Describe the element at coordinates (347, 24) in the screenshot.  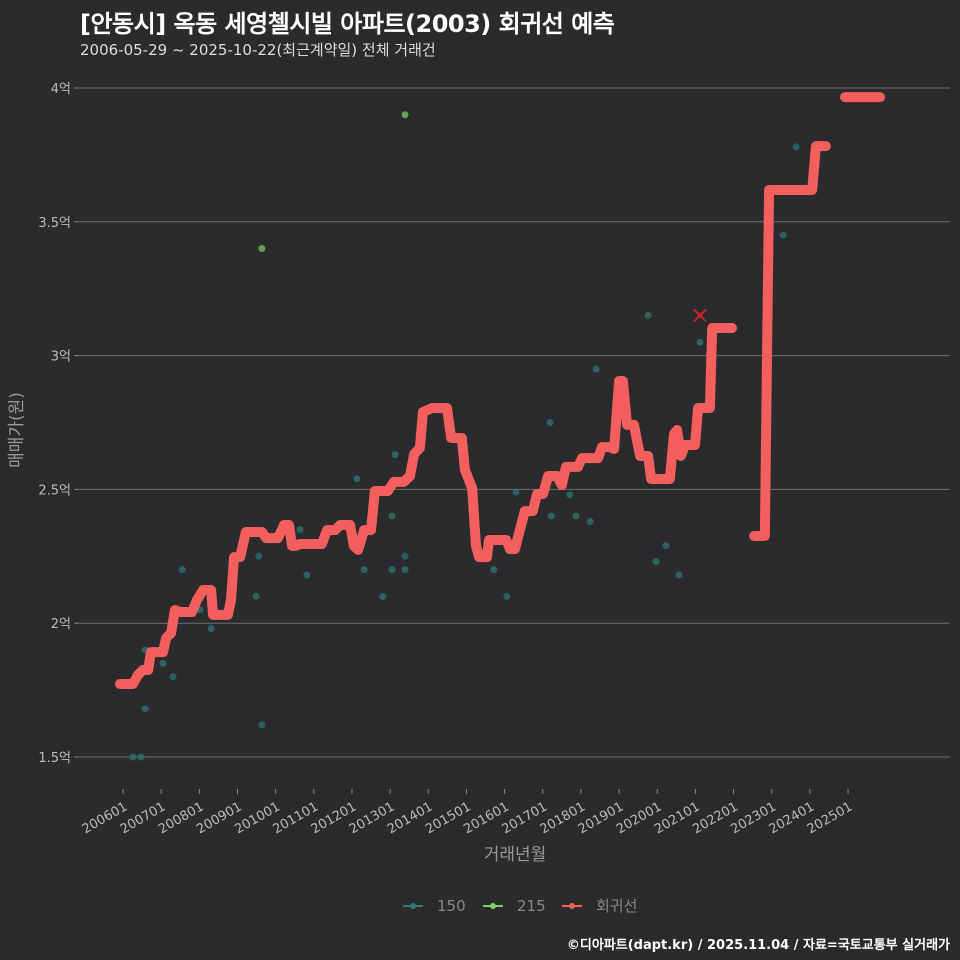
I see `chart-title: [안동시] 옥동 세영첼시빌 아파트(2003) 회귀선 예측` at that location.